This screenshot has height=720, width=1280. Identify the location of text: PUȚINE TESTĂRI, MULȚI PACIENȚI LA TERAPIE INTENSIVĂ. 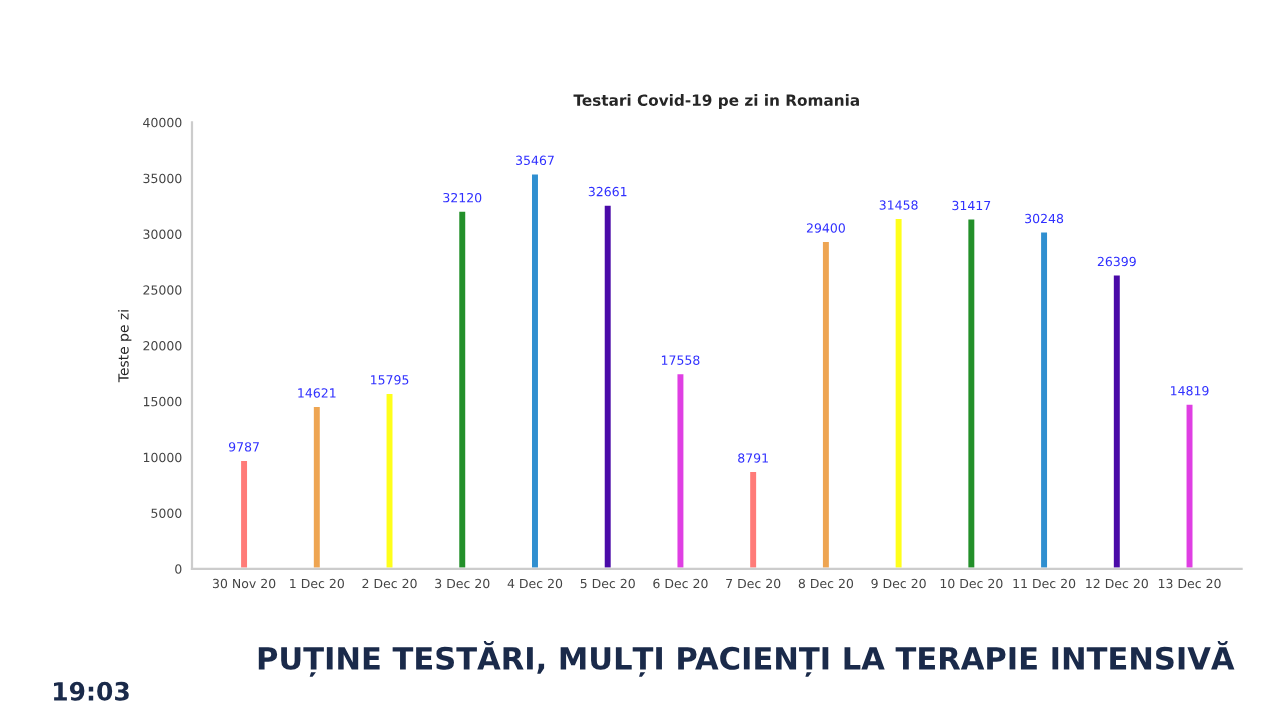
(746, 658).